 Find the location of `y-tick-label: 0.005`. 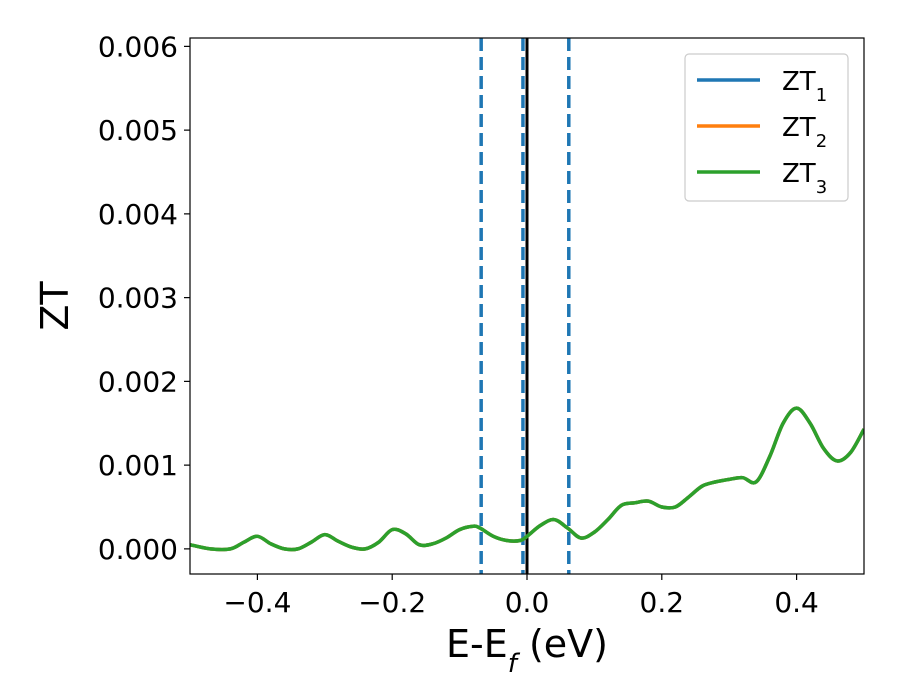

y-tick-label: 0.005 is located at coordinates (138, 130).